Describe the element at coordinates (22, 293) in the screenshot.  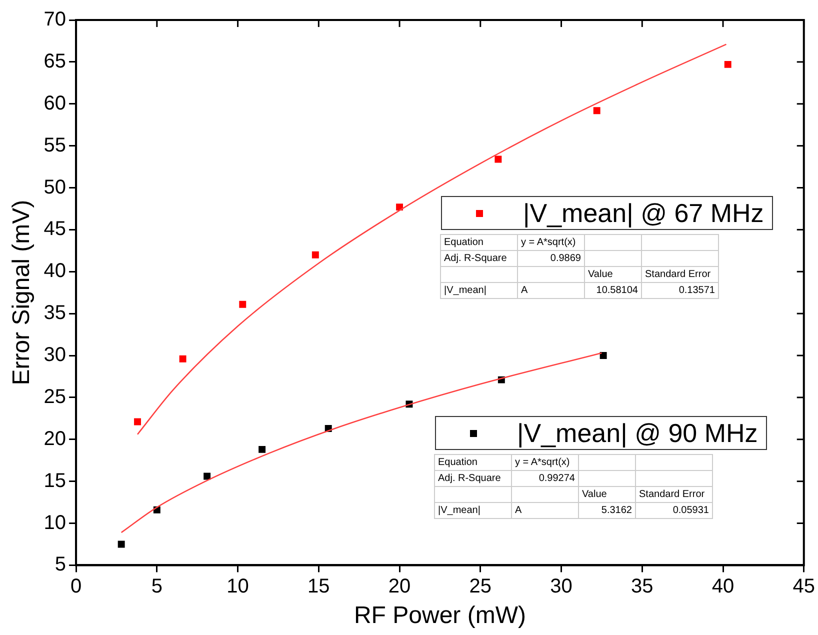
I see `y-axis-title: Error Signal (mV)` at that location.